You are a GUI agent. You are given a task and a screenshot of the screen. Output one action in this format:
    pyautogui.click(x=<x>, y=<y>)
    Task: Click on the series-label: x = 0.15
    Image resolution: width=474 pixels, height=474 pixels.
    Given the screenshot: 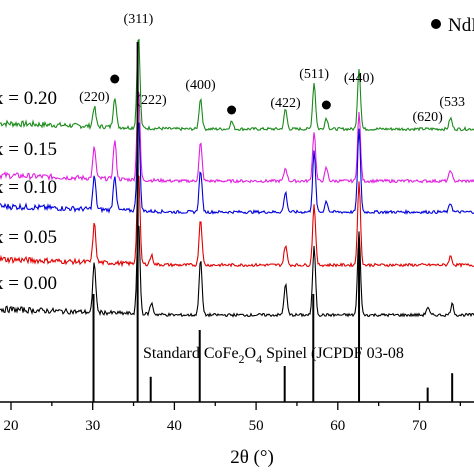 What is the action you would take?
    pyautogui.click(x=28, y=149)
    